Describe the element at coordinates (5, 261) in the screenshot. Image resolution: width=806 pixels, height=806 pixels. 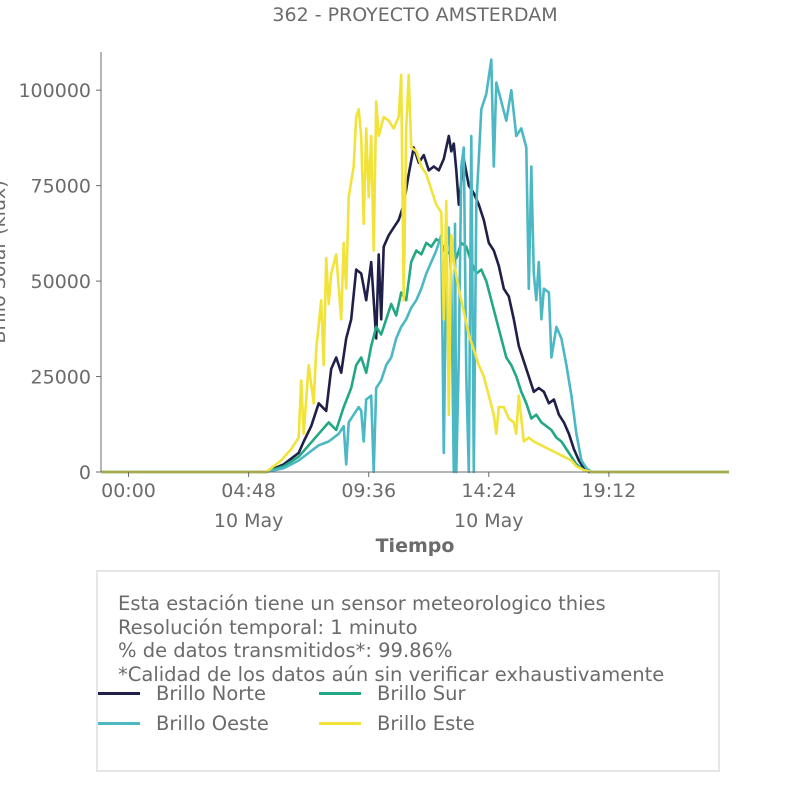
I see `y-axis-label: Brillo Solar (klux)` at that location.